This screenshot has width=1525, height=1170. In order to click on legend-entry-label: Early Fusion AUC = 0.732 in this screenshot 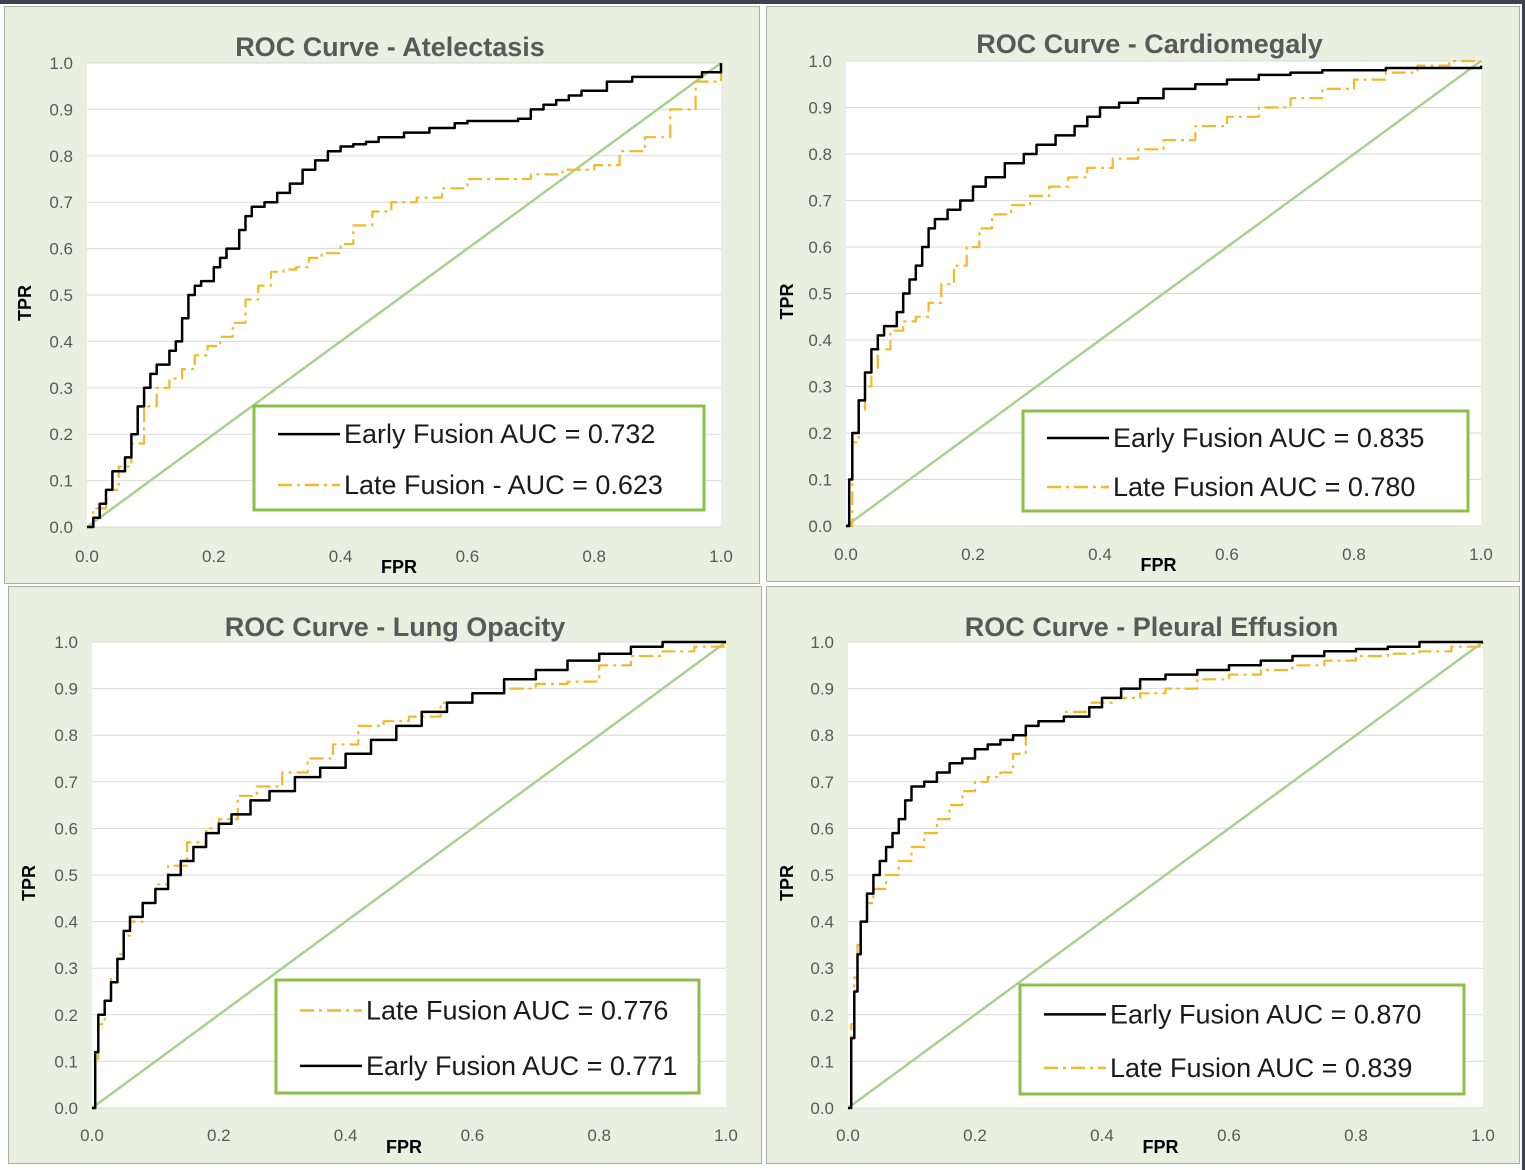, I will do `click(499, 434)`.